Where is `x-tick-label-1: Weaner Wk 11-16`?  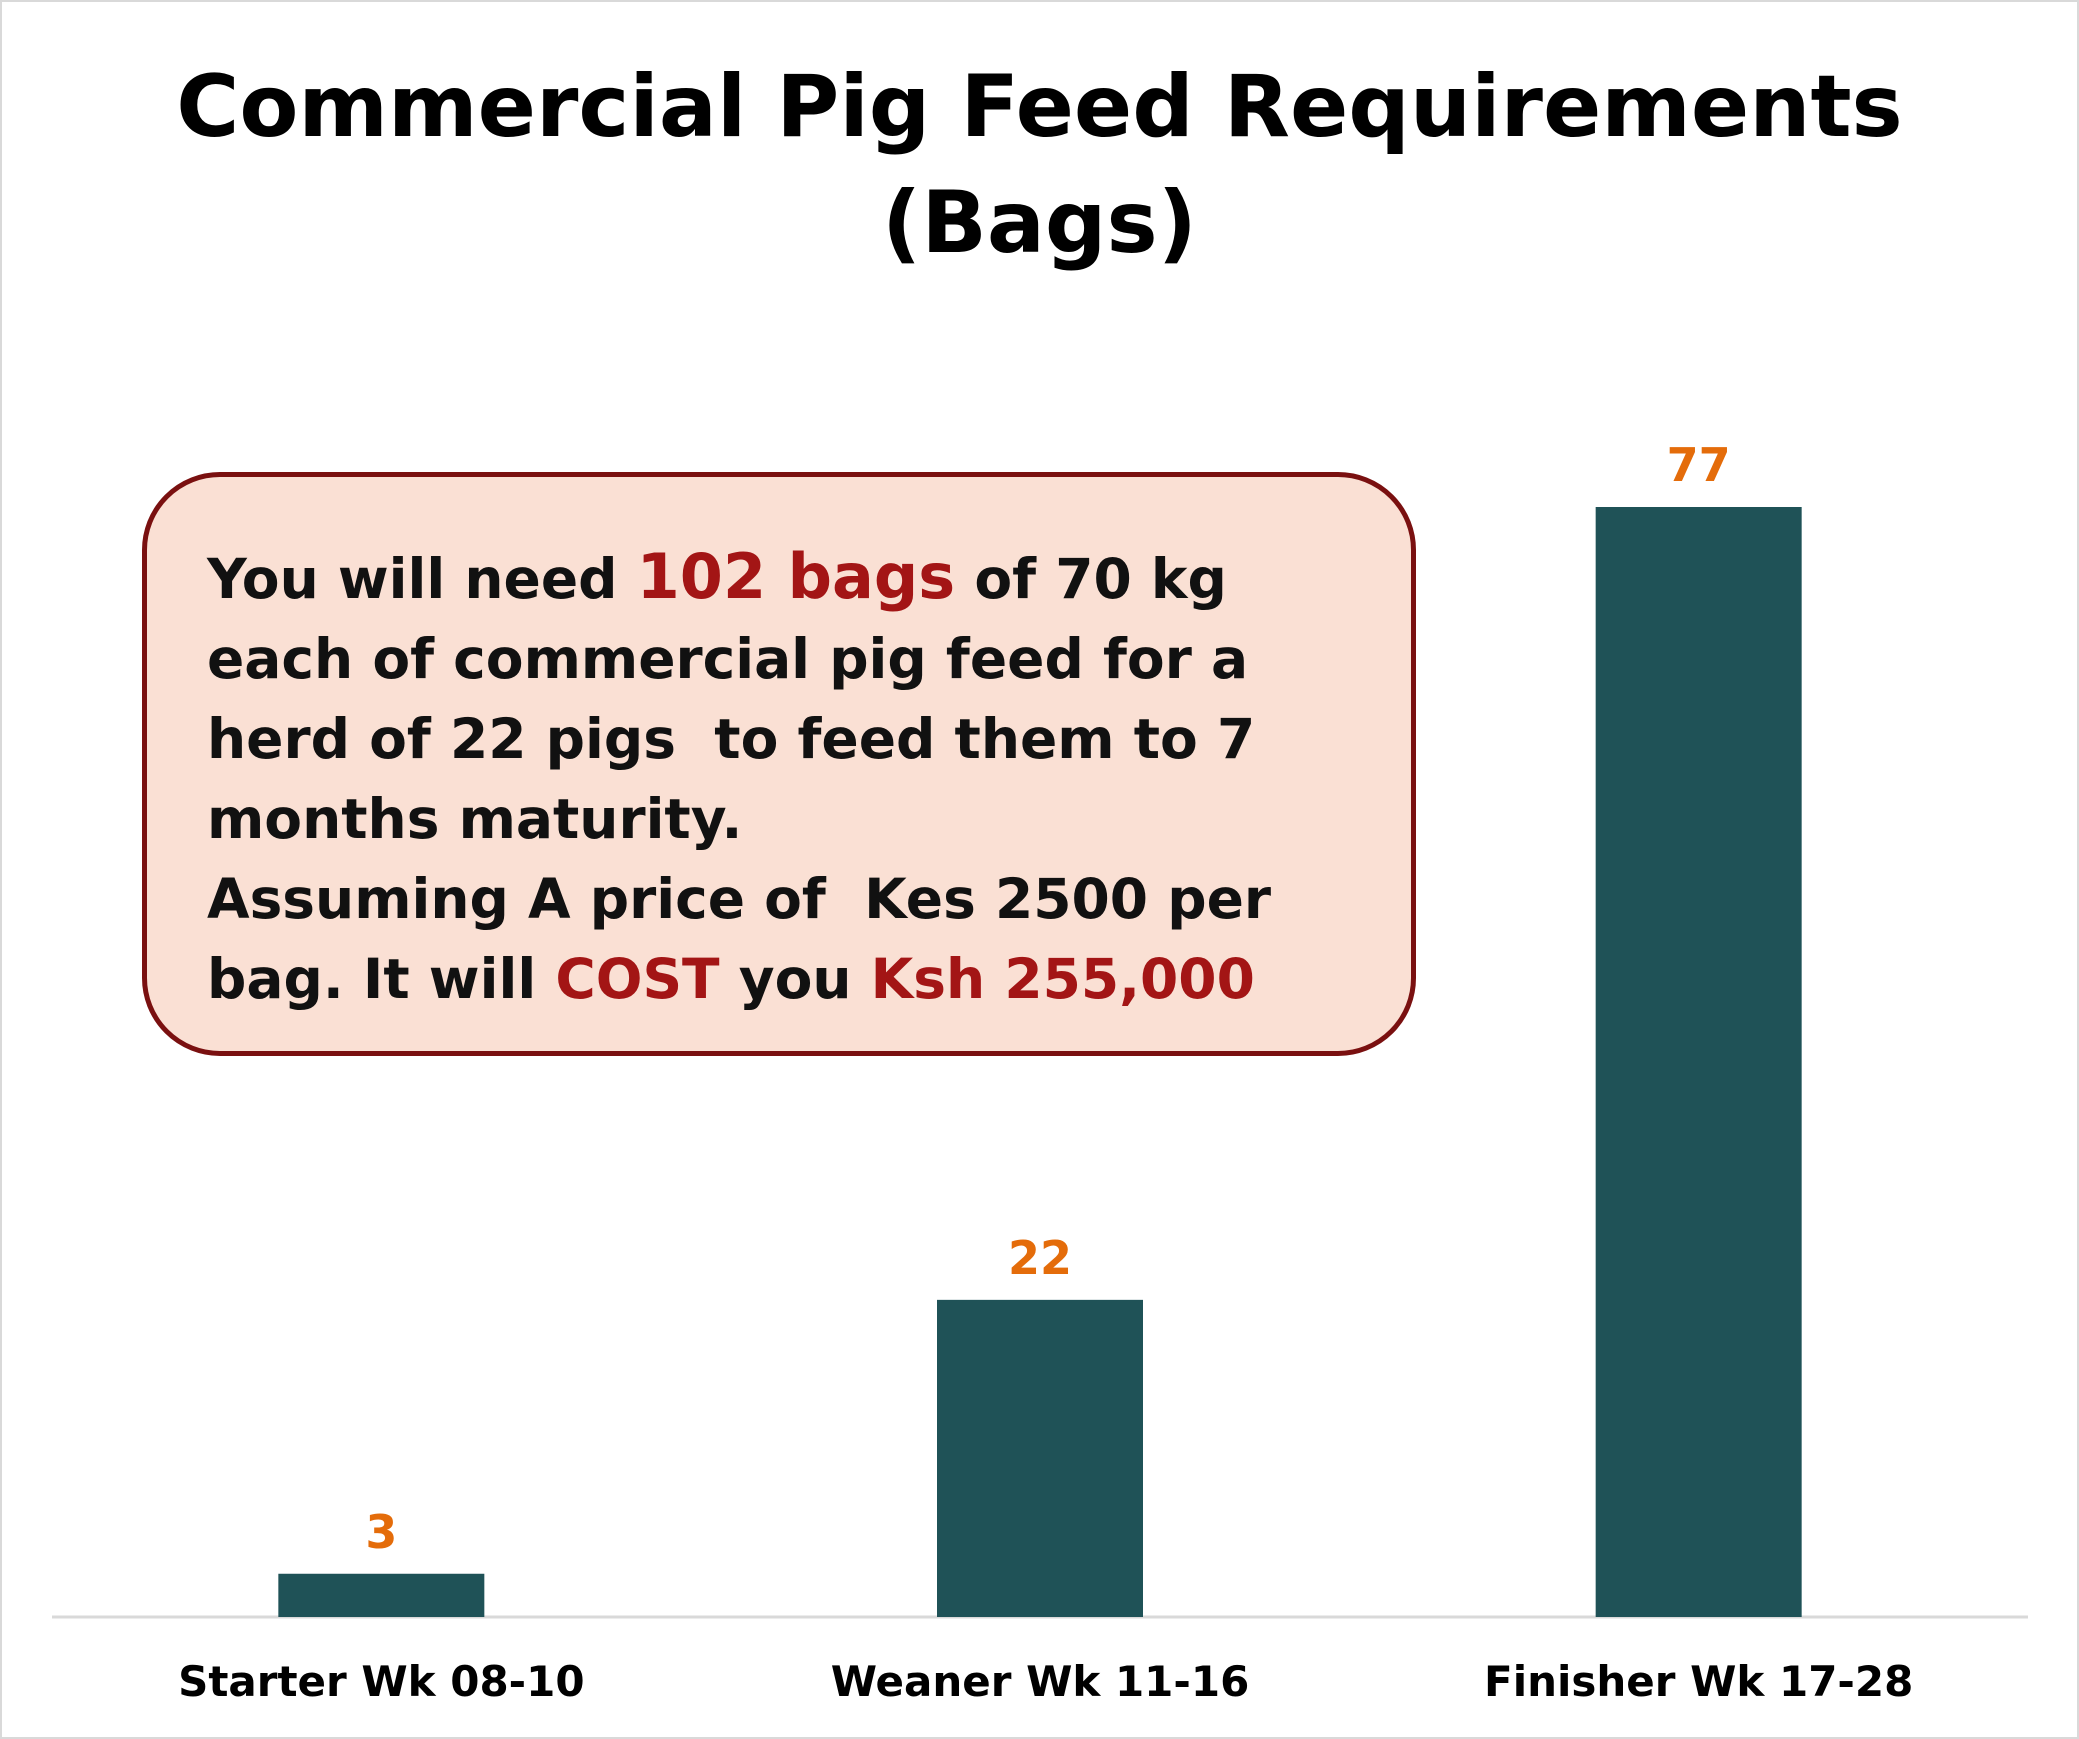 x-tick-label-1: Weaner Wk 11-16 is located at coordinates (1040, 1681).